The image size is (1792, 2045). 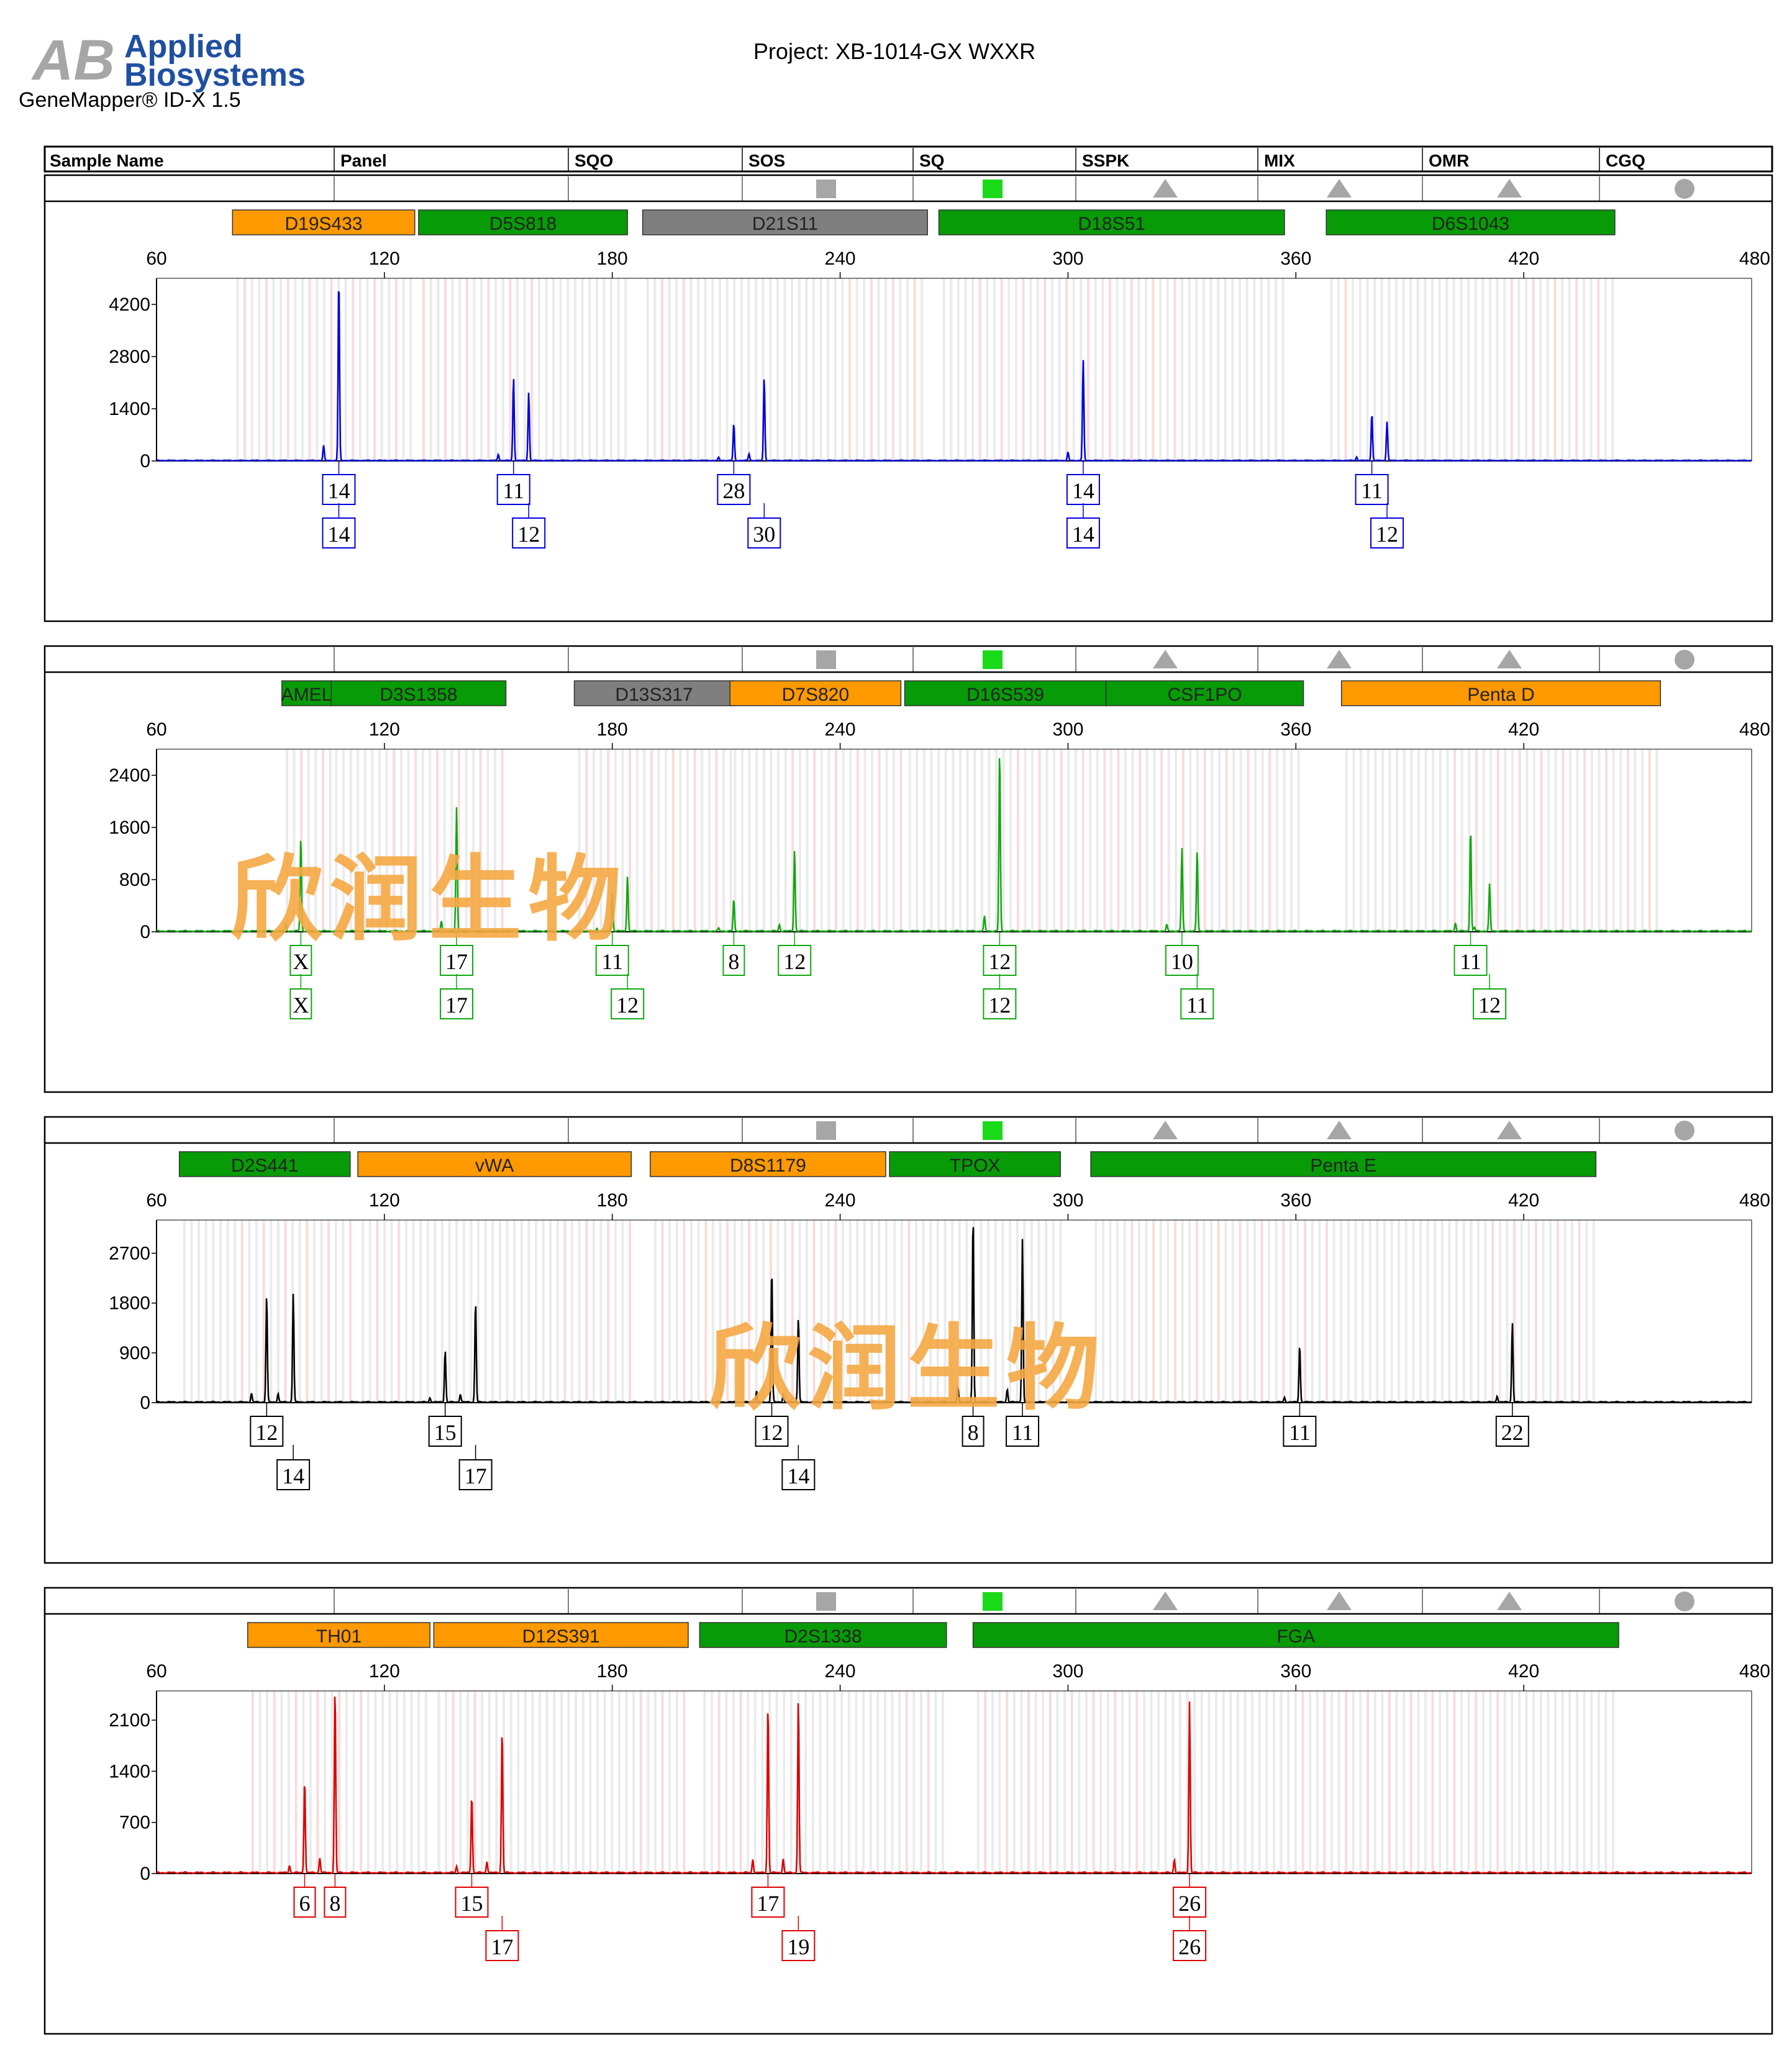 I want to click on x-tick-label: 360, so click(x=1295, y=729).